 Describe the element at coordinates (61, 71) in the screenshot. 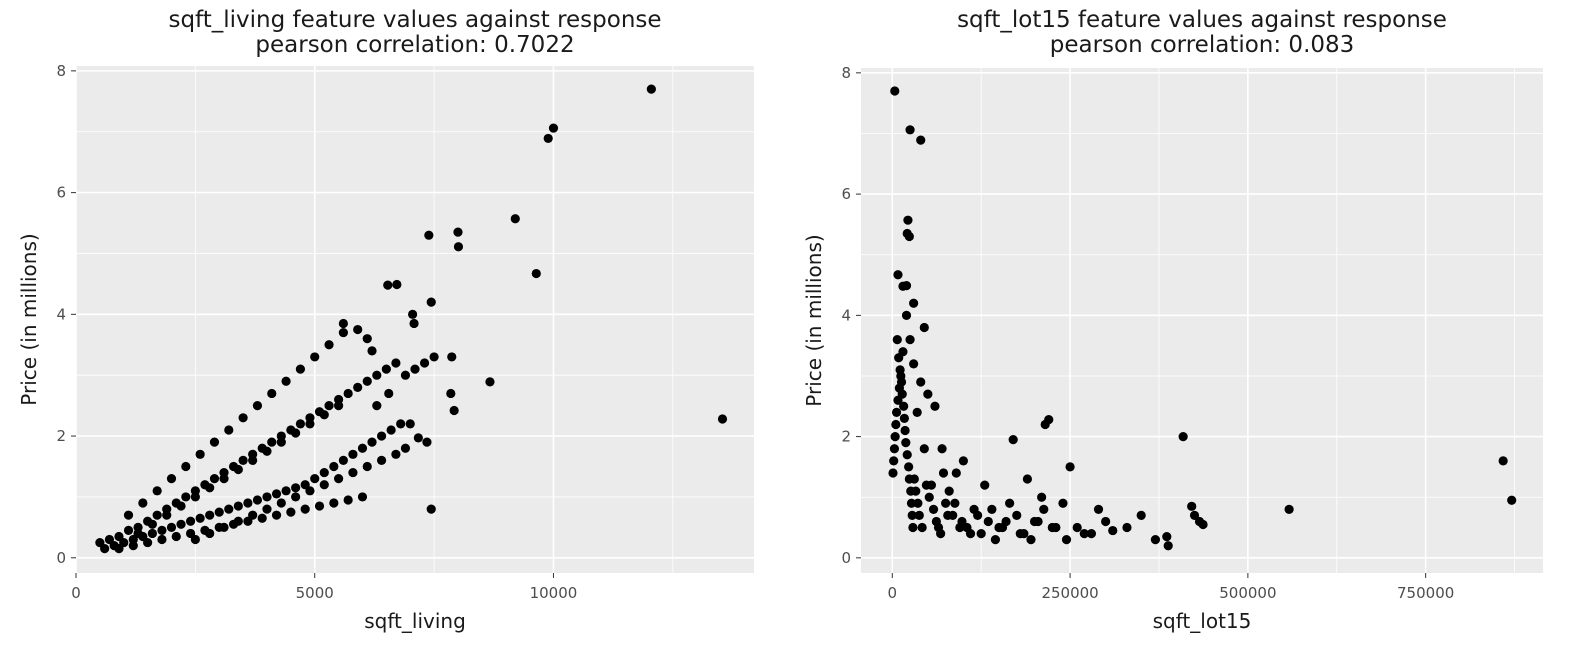

I see `y-tick-label: 8` at that location.